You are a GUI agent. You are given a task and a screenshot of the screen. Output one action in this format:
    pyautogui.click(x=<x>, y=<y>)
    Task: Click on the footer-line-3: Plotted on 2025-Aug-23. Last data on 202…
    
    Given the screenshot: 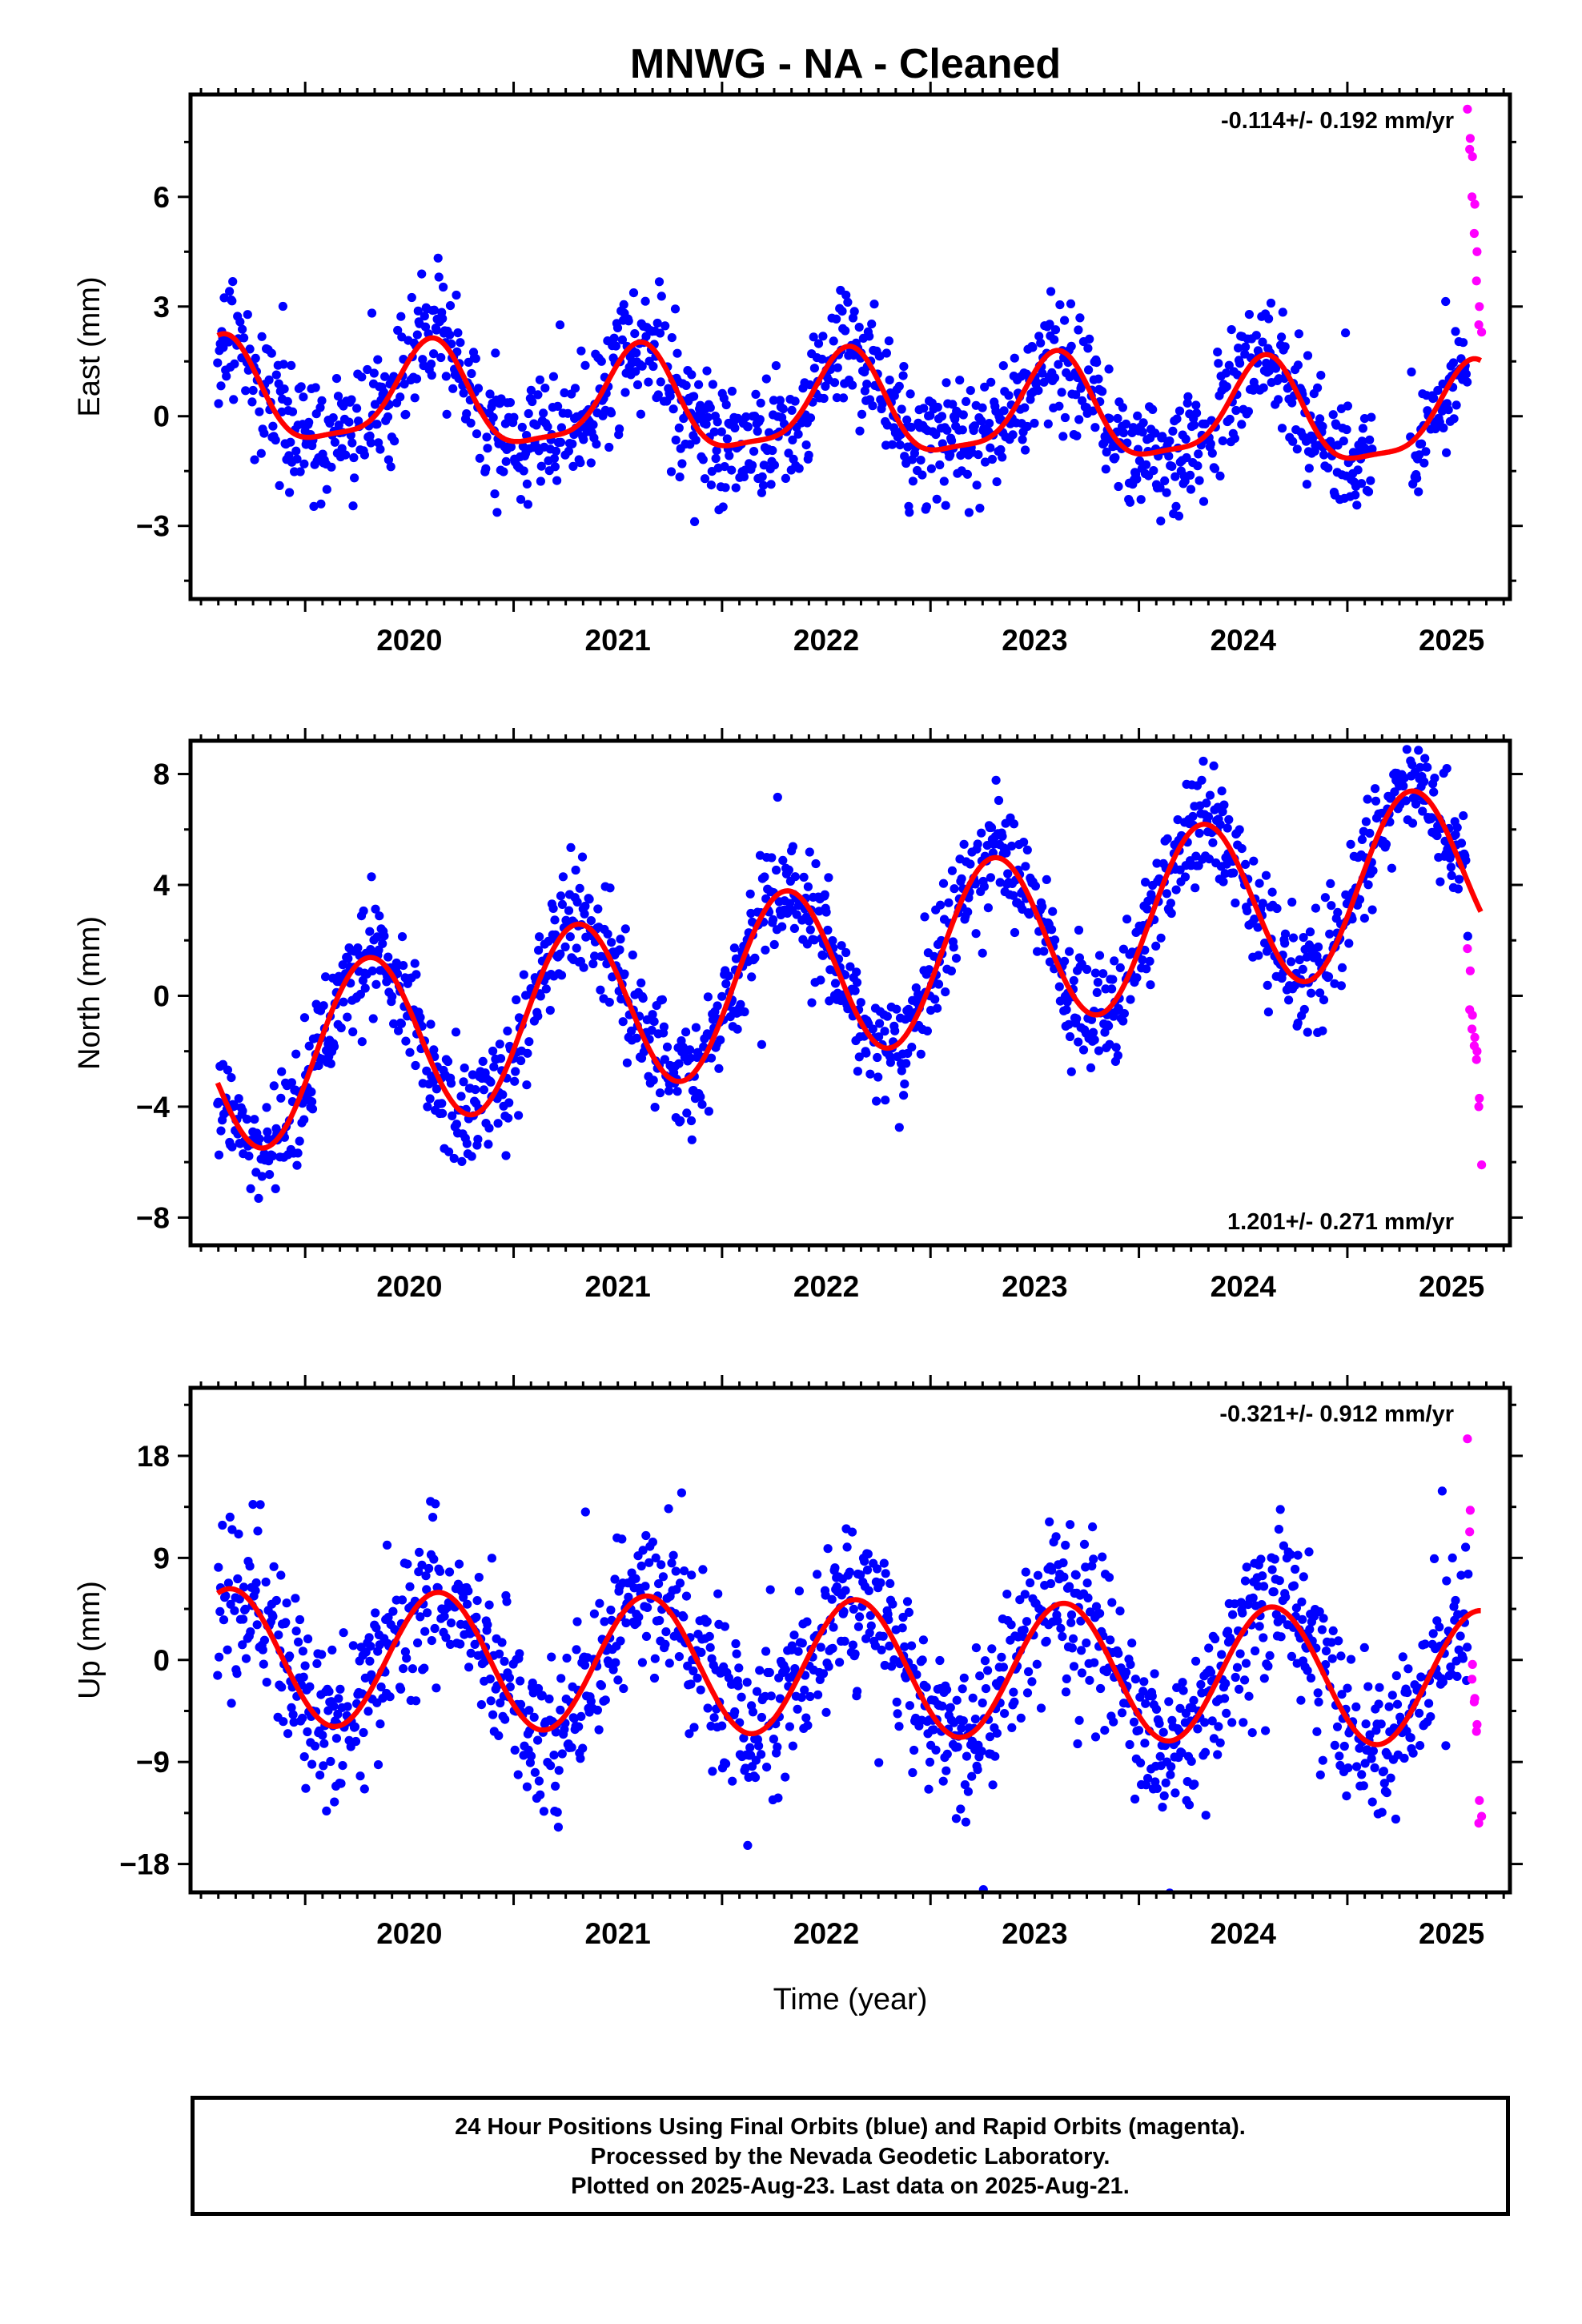 What is the action you would take?
    pyautogui.click(x=850, y=2186)
    